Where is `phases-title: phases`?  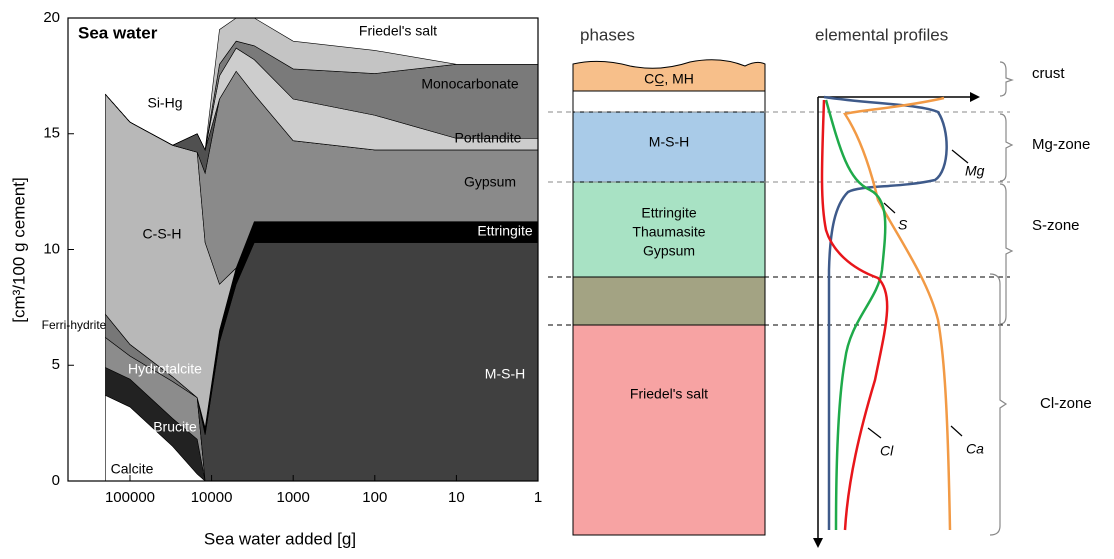
phases-title: phases is located at coordinates (607, 34).